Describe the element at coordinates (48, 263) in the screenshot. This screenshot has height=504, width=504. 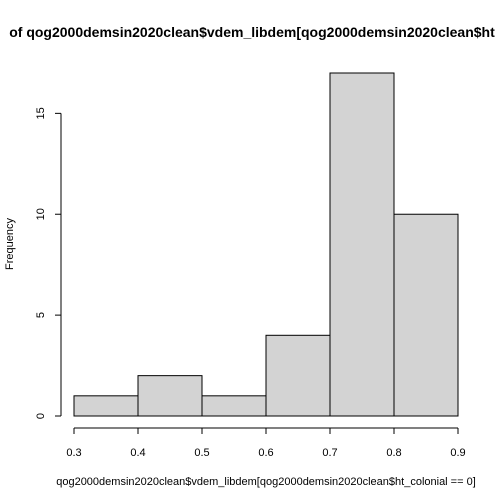
I see `y-axis: 0 5 10 15` at that location.